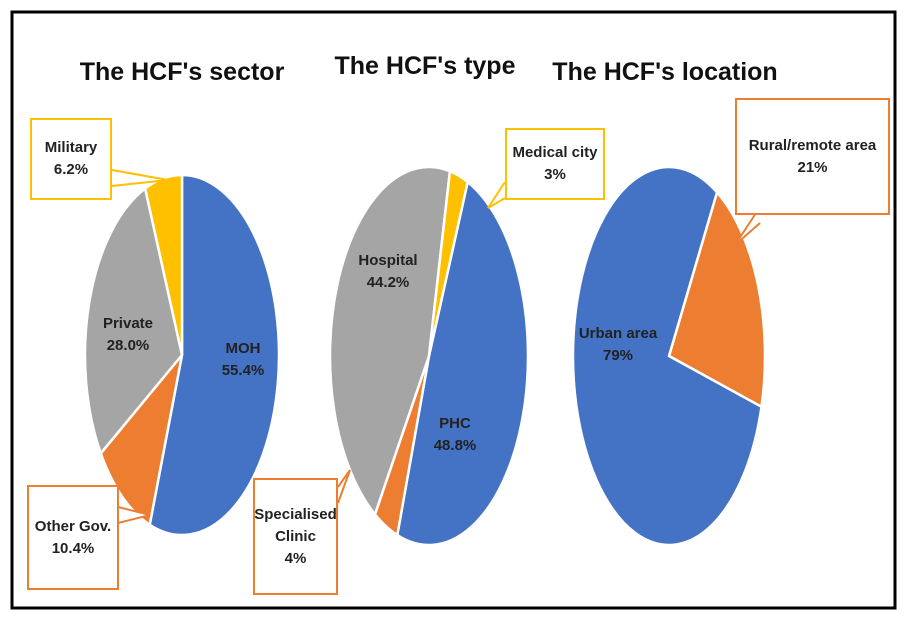  I want to click on category-label: Other Gov., so click(73, 526).